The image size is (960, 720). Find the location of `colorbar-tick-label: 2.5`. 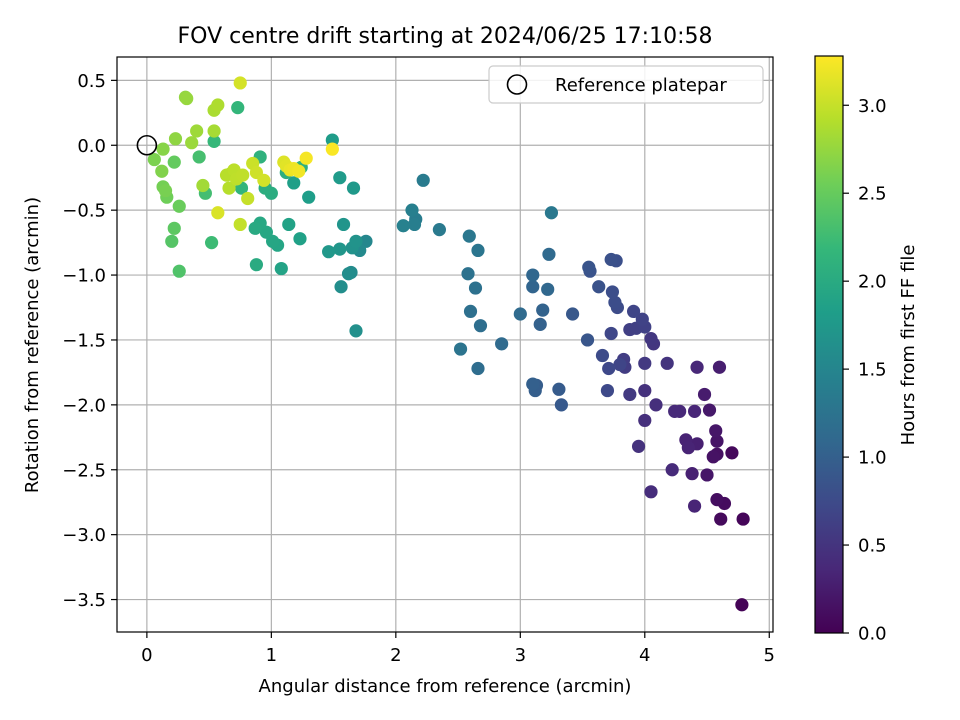

colorbar-tick-label: 2.5 is located at coordinates (872, 194).